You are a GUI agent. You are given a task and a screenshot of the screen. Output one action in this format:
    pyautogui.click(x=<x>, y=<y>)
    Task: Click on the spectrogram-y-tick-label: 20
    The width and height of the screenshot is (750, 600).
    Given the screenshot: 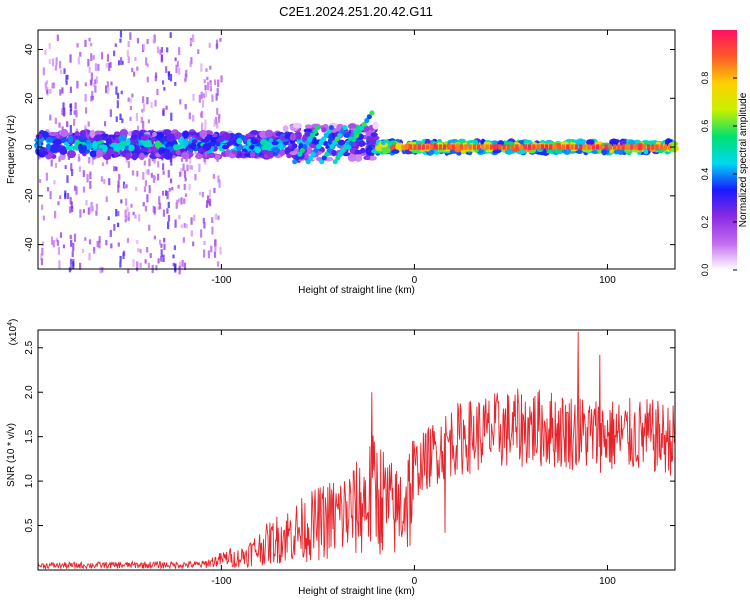 What is the action you would take?
    pyautogui.click(x=29, y=98)
    